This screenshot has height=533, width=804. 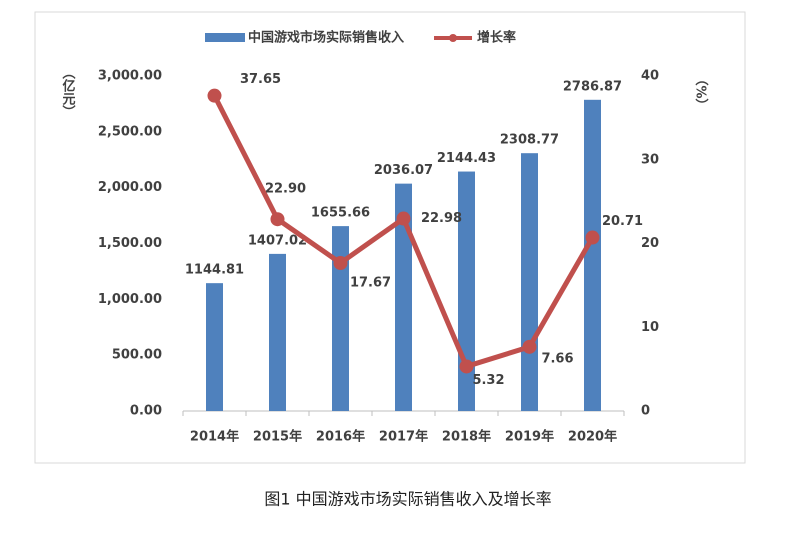 What do you see at coordinates (277, 437) in the screenshot?
I see `x-tick-label: 2015年` at bounding box center [277, 437].